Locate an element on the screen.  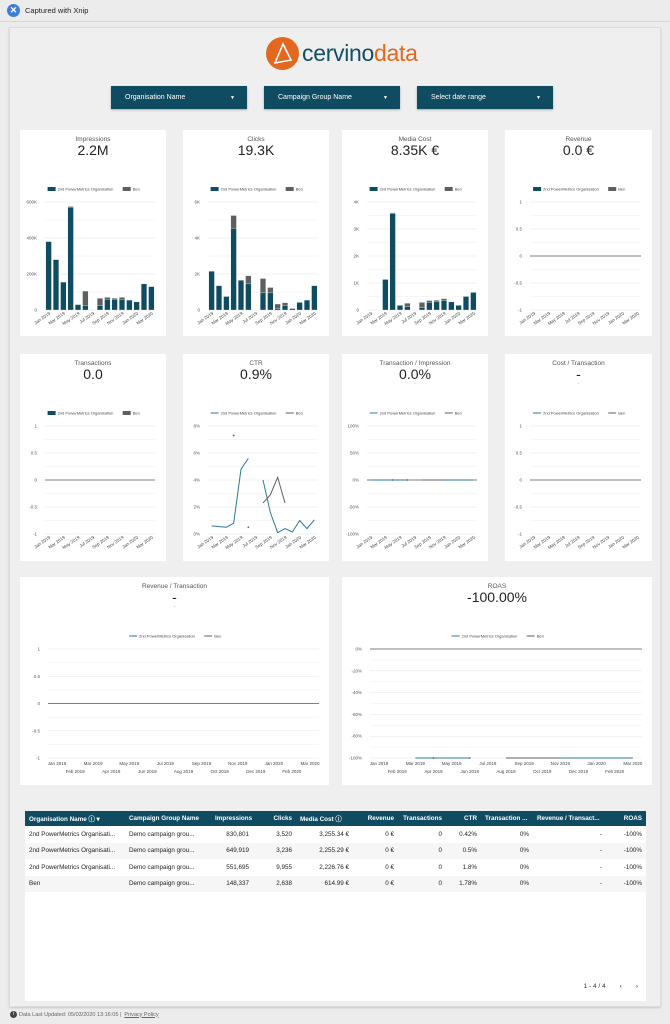
sort-info-icon: ⓘ ▾ is located at coordinates (93, 819).